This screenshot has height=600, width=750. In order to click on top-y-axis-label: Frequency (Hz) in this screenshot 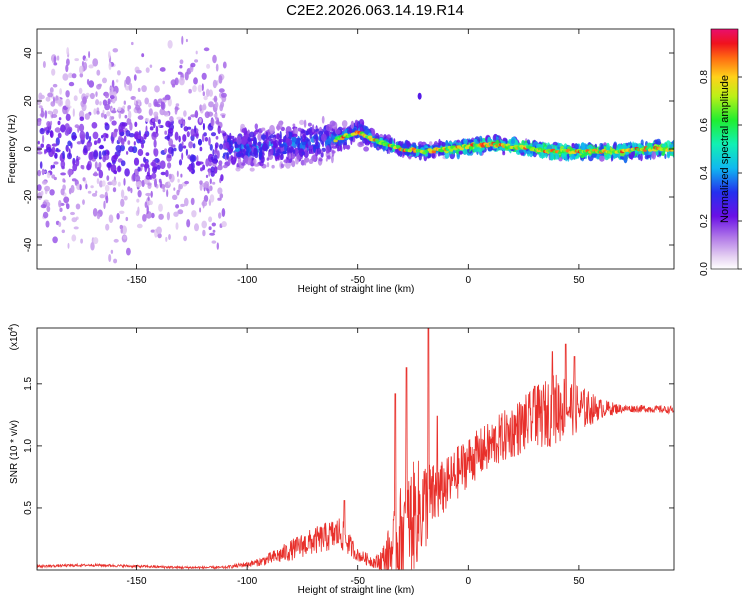, I will do `click(12, 149)`.